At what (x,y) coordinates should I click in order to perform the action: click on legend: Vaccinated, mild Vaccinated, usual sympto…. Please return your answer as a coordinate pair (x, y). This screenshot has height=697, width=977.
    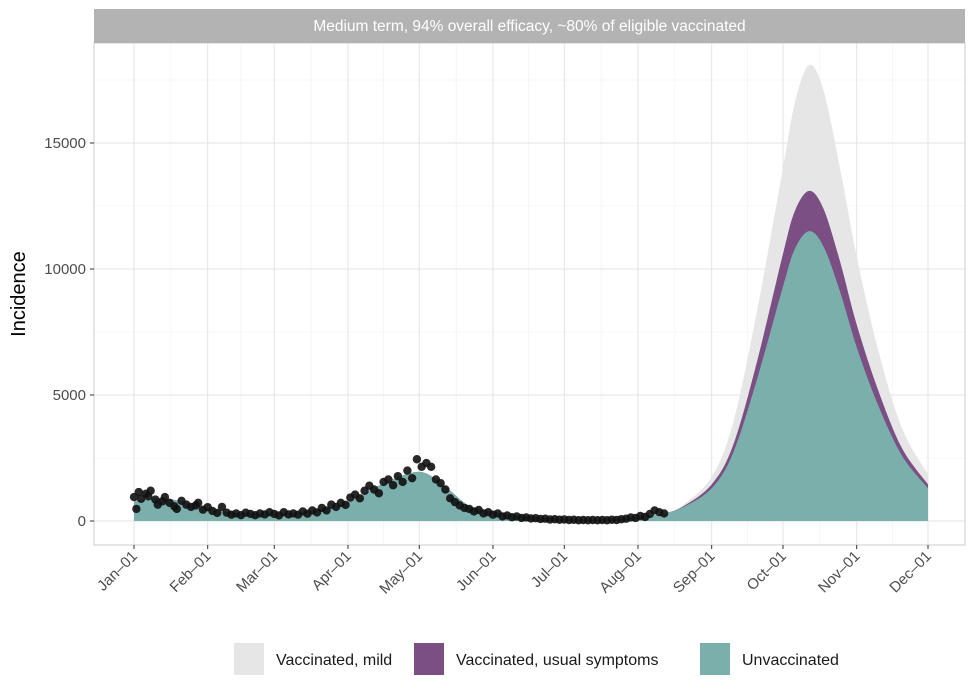
    Looking at the image, I should click on (536, 659).